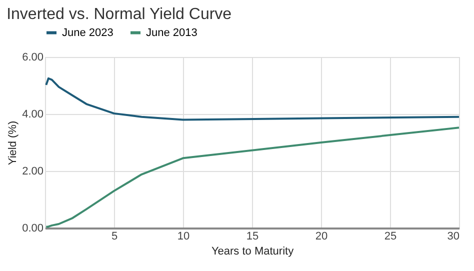 This screenshot has width=474, height=271. Describe the element at coordinates (33, 114) in the screenshot. I see `y-tick-label: 4.00` at that location.